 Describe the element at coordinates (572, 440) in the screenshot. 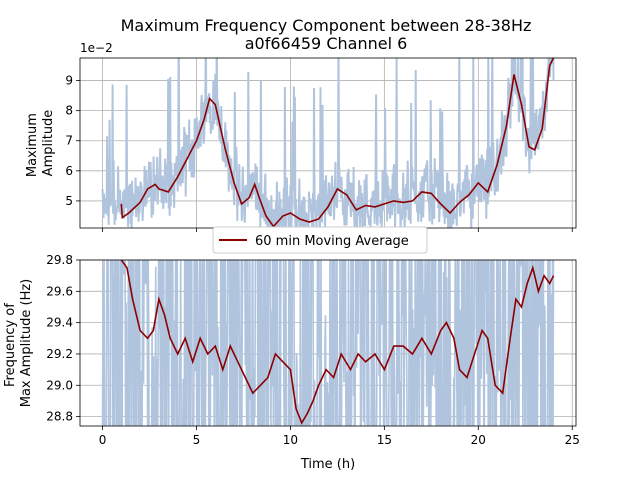

I see `x-tick-label: 25` at that location.